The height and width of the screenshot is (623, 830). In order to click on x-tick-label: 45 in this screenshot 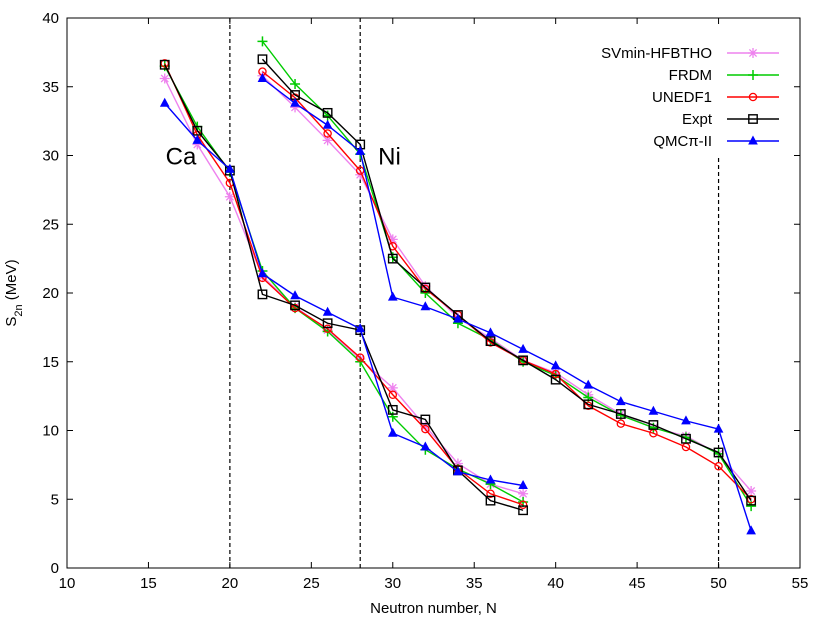, I will do `click(637, 583)`.